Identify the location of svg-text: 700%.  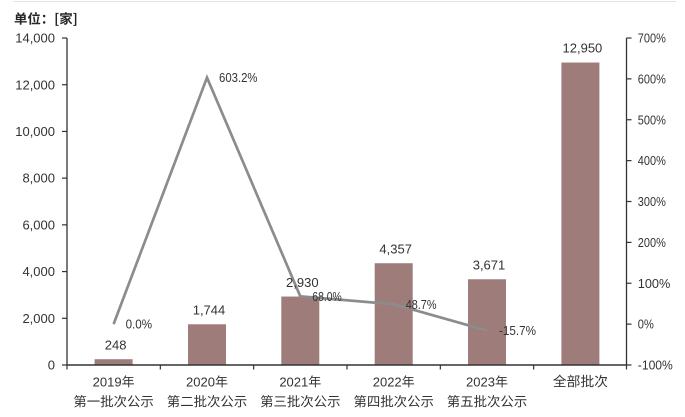
(652, 38).